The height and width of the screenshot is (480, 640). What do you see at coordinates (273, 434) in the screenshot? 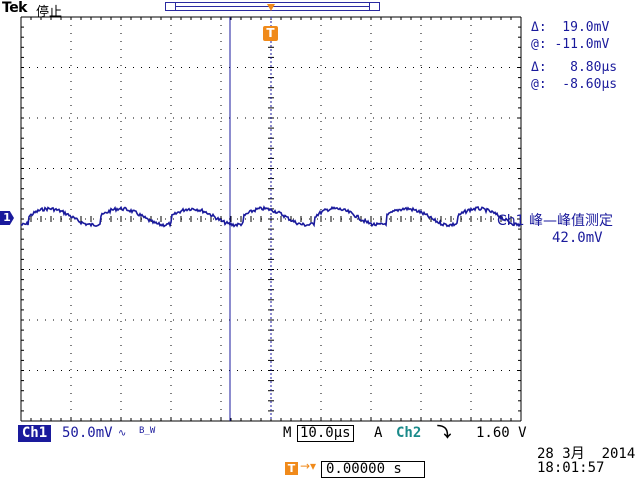
I see `status-bar: Ch1 50.0mV ∿ B_W M 10.0µs A Ch2 ⤵ 1.60 V` at bounding box center [273, 434].